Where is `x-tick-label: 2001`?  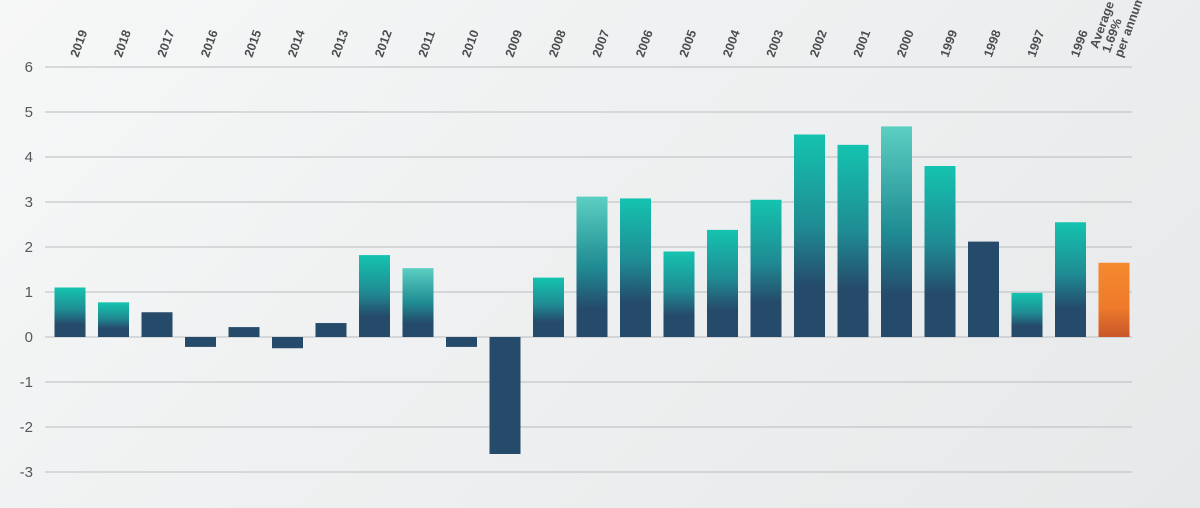
x-tick-label: 2001 is located at coordinates (862, 43).